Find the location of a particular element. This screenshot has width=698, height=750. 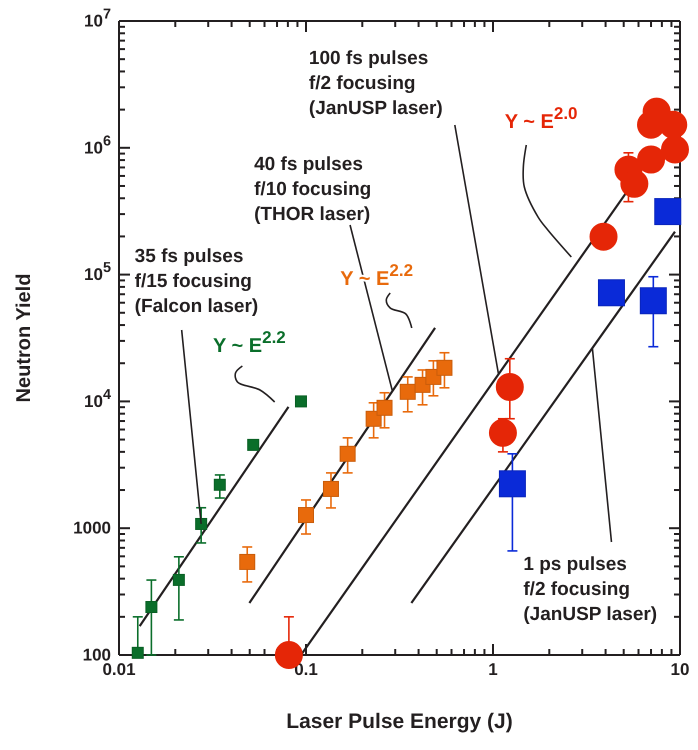

annotation: Y ~ E$^{2.0}$ is located at coordinates (541, 118).